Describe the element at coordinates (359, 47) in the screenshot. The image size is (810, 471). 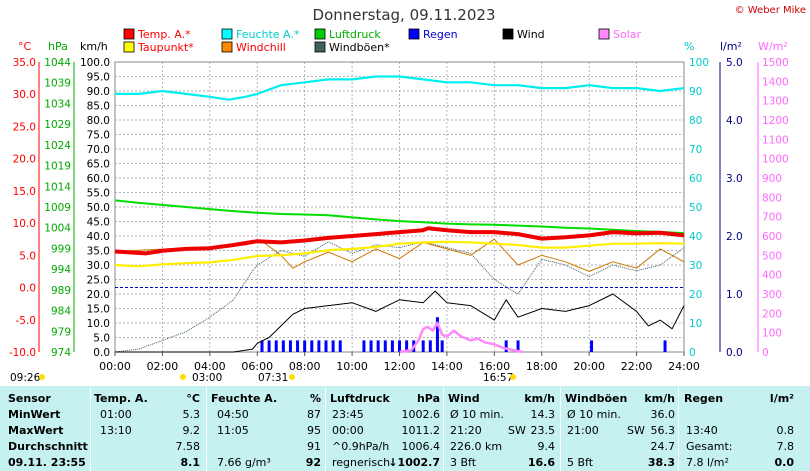
I see `legend-label: Windböen*` at that location.